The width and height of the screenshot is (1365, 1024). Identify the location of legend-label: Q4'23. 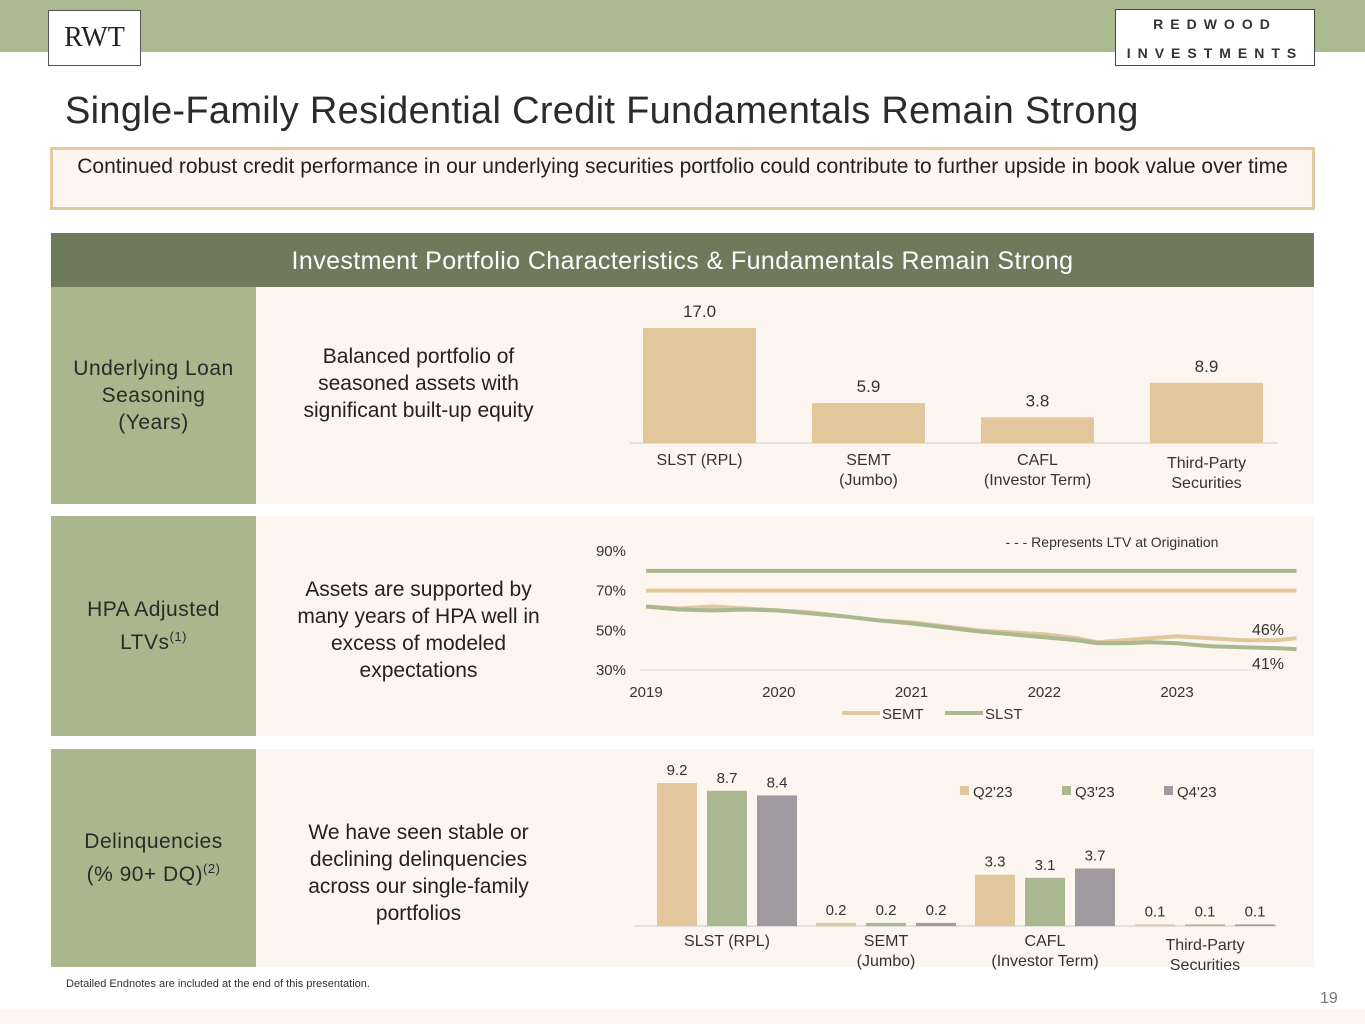
(1197, 792).